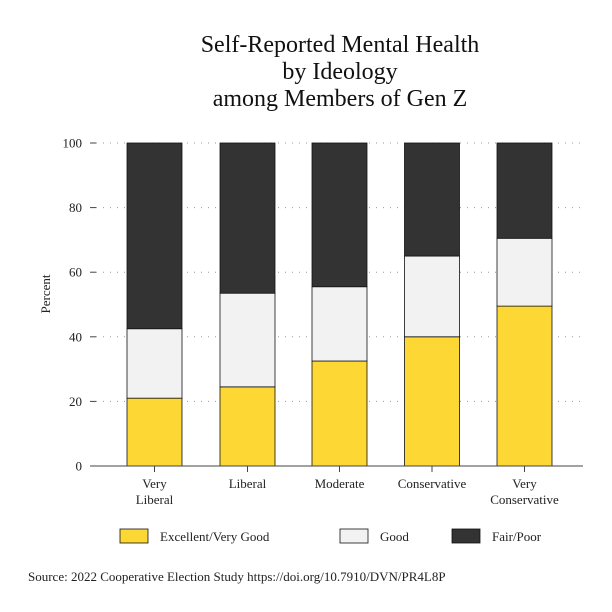 The width and height of the screenshot is (612, 612). Describe the element at coordinates (394, 536) in the screenshot. I see `legend-label: Good` at that location.